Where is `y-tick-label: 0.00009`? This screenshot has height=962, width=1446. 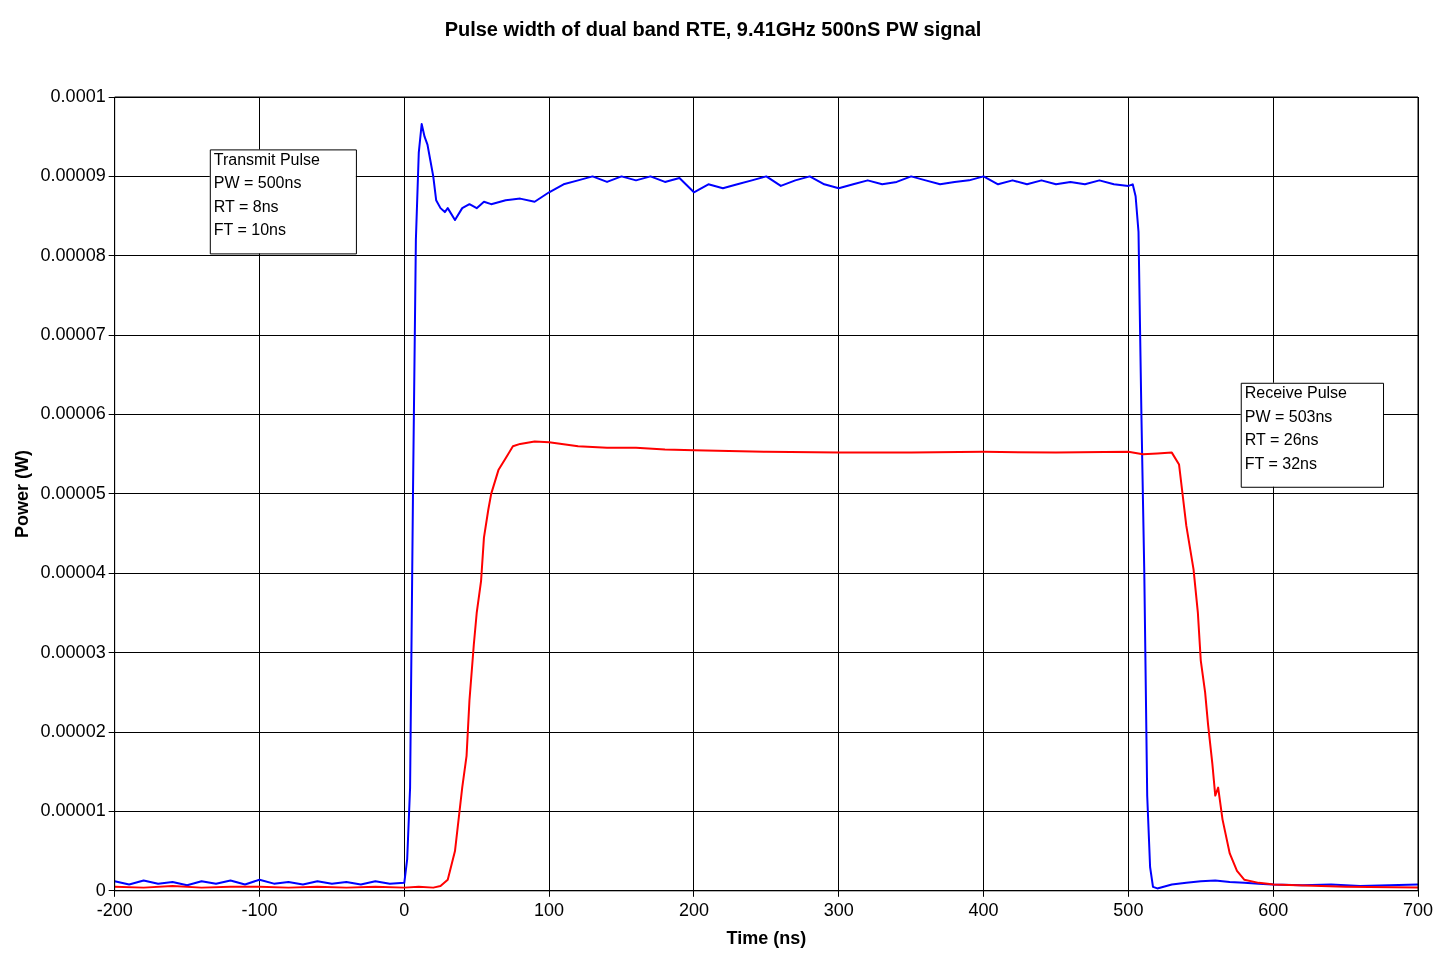
y-tick-label: 0.00009 is located at coordinates (73, 175).